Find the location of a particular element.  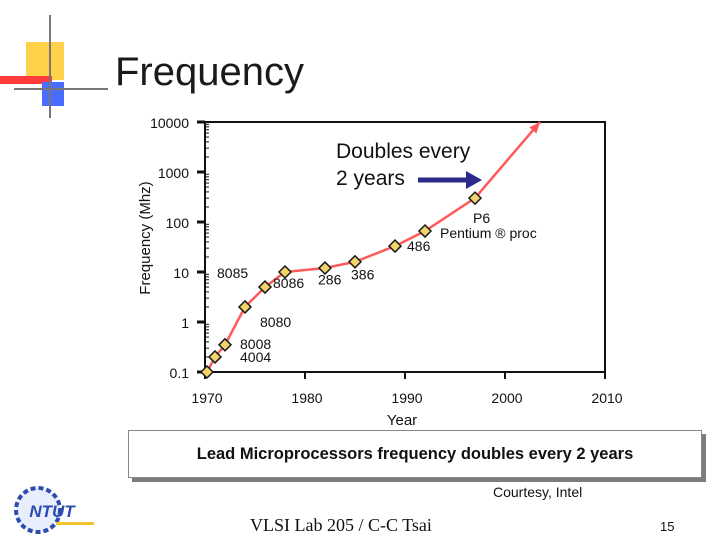

x-tick-label: 2010 is located at coordinates (606, 398).